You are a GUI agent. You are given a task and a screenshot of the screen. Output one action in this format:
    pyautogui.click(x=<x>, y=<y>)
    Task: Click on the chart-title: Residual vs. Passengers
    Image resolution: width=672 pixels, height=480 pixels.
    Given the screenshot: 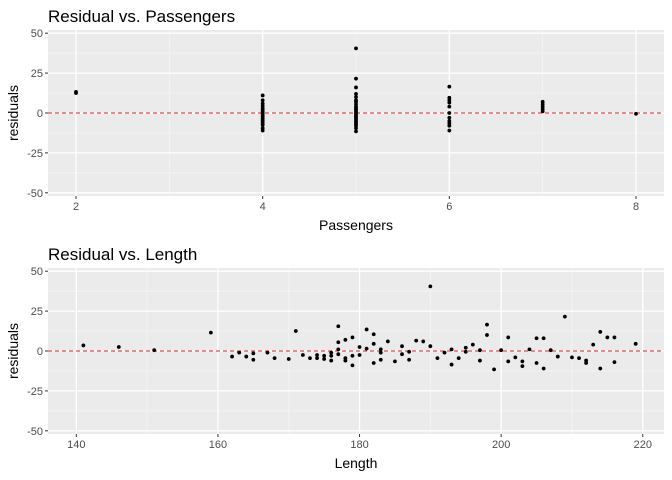 What is the action you would take?
    pyautogui.click(x=141, y=16)
    